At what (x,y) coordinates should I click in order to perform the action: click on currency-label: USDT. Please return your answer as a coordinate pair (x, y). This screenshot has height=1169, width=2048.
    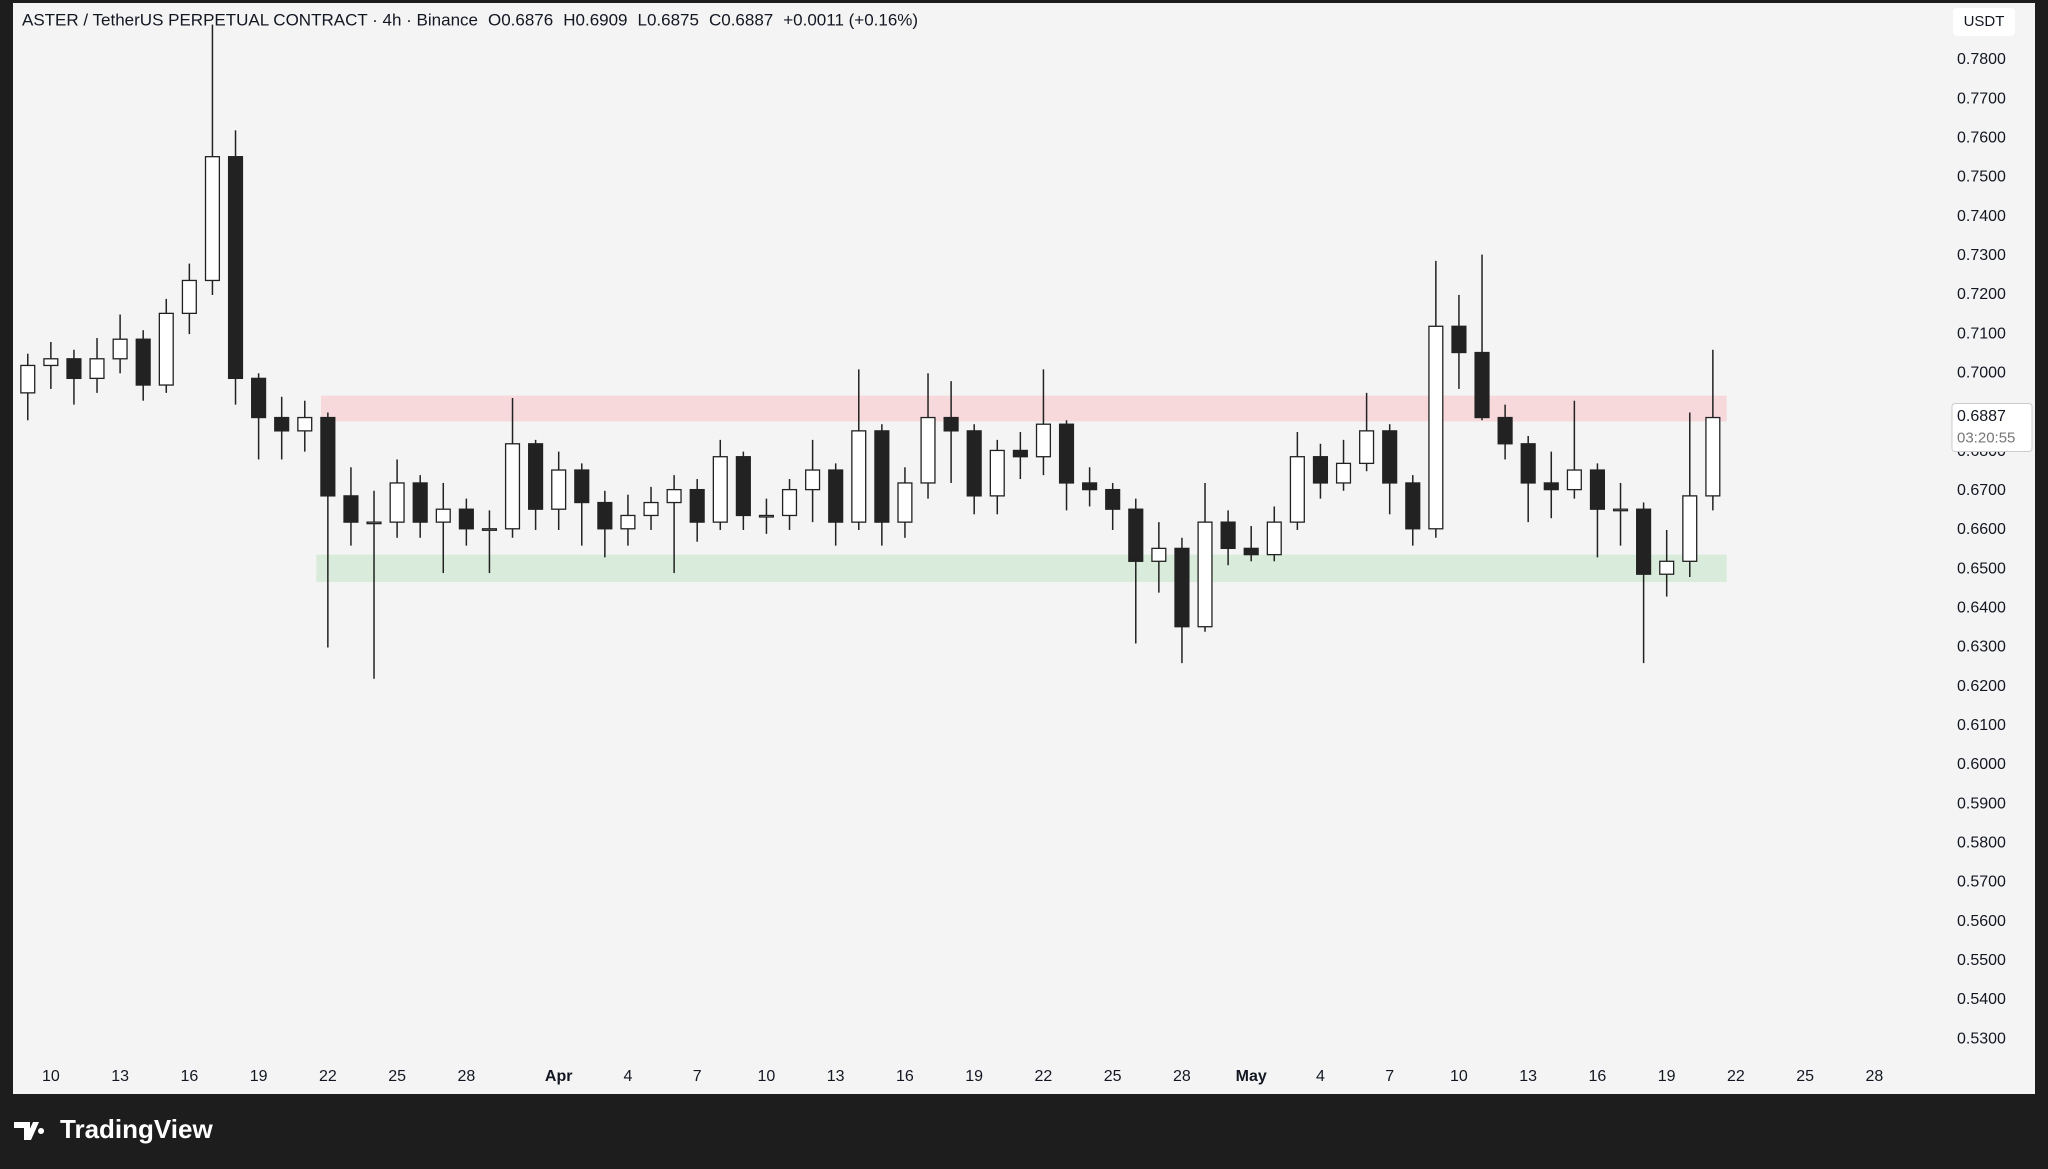
    Looking at the image, I should click on (1984, 21).